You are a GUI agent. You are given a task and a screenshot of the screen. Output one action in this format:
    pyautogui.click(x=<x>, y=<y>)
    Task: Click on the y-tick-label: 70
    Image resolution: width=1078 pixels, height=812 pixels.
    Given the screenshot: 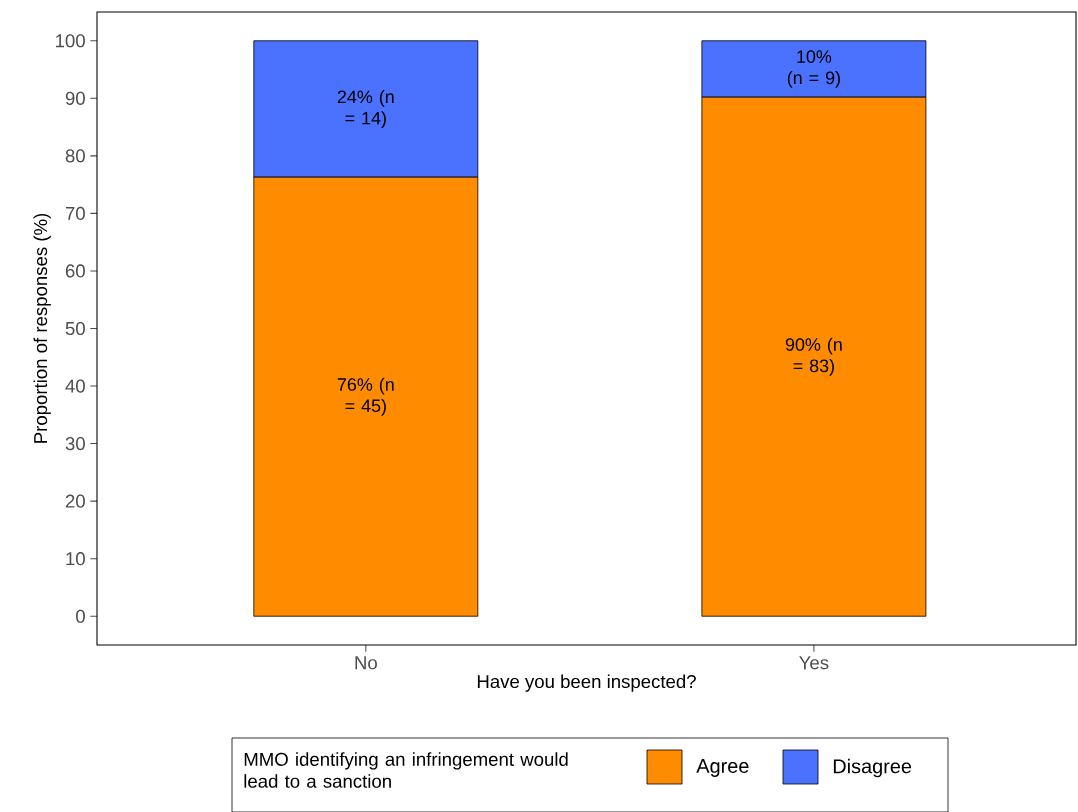 What is the action you would take?
    pyautogui.click(x=75, y=213)
    